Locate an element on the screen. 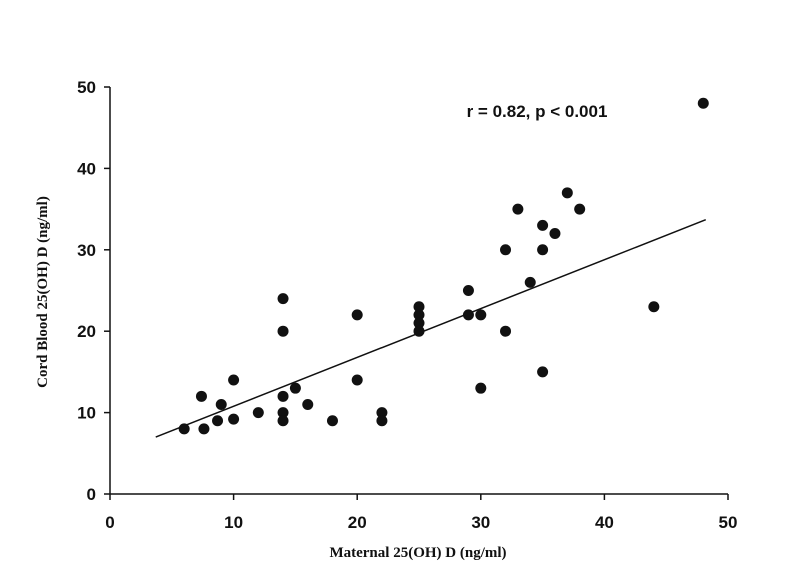 The height and width of the screenshot is (569, 800). y-axis-ticks: 0 10 20 30 40 50 is located at coordinates (93, 291).